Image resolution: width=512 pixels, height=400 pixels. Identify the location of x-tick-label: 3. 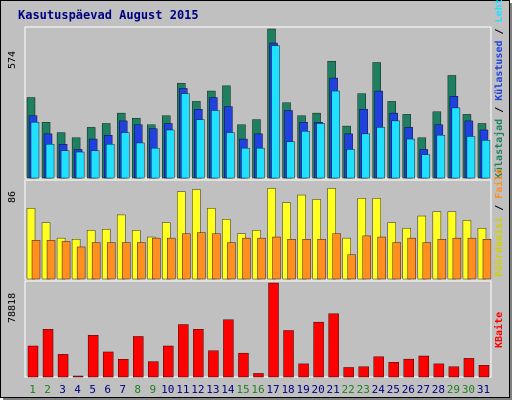
(62, 389).